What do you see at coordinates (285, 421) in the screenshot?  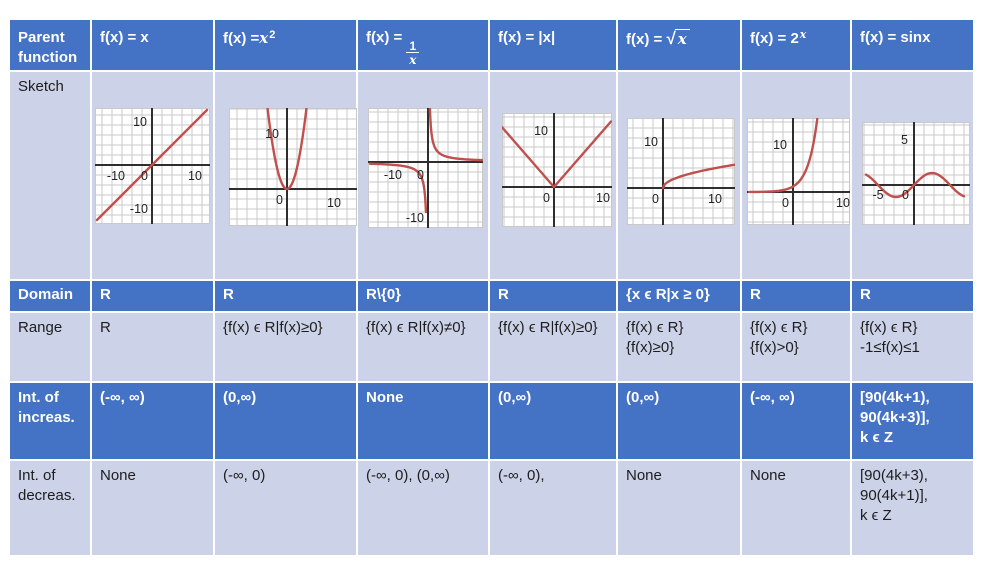 I see `int-of-increas-cell-x-squared: (0,∞)` at bounding box center [285, 421].